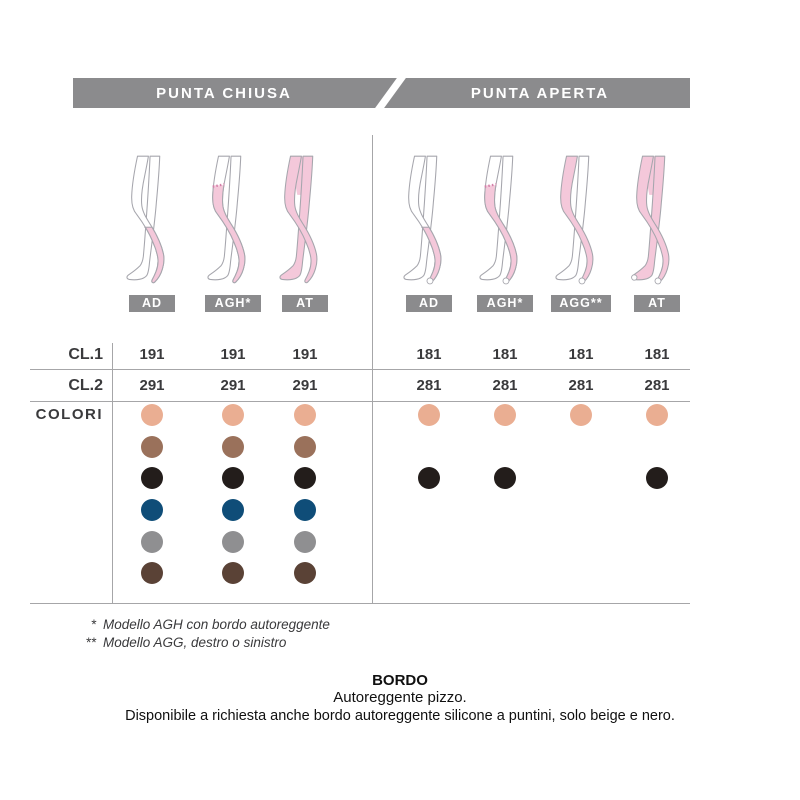  What do you see at coordinates (195, 642) in the screenshot?
I see `footnote-agg-text: Modello AGG, destro o sinistro` at bounding box center [195, 642].